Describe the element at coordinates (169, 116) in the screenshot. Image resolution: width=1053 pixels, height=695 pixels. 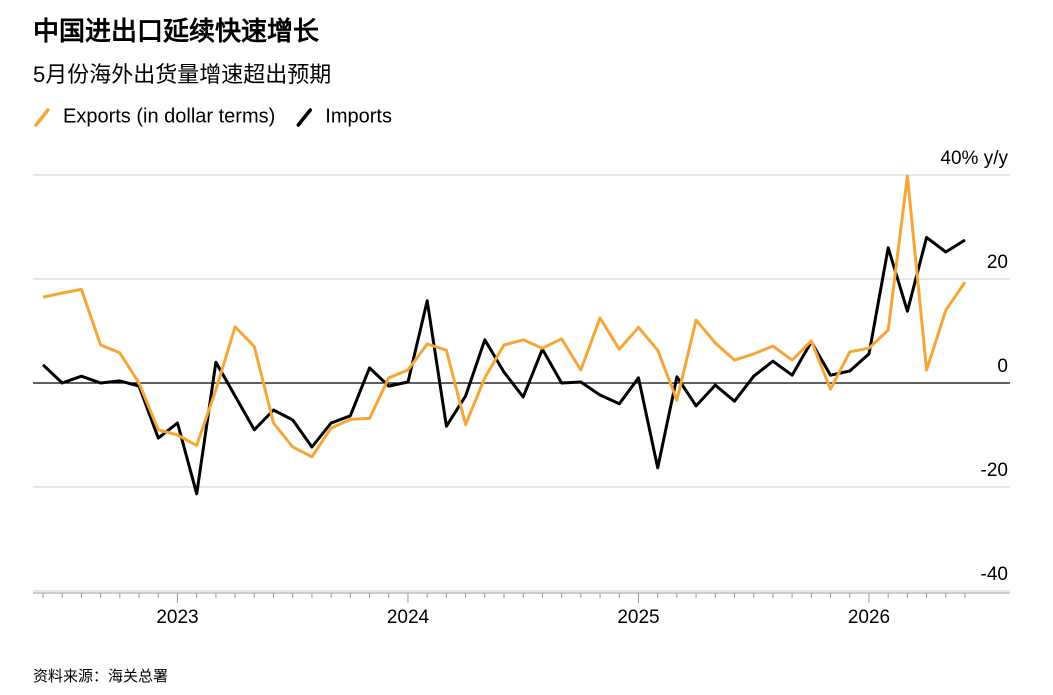
I see `legend-label: Exports (in dollar terms)` at that location.